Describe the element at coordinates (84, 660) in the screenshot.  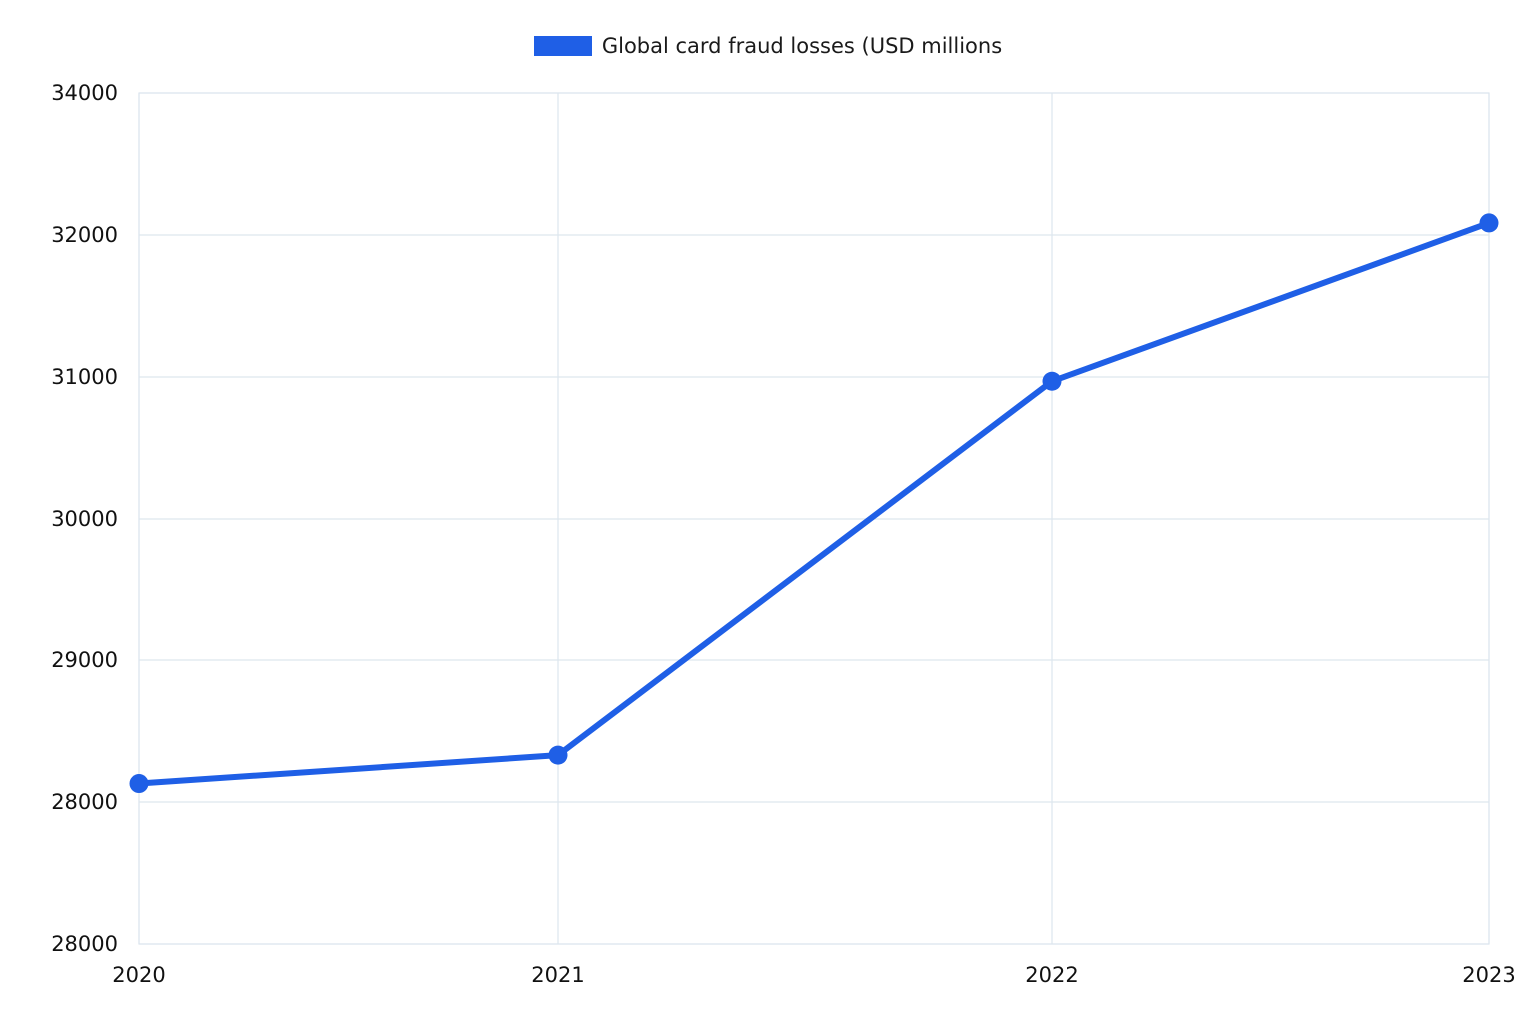
I see `y-tick-label: 29000` at that location.